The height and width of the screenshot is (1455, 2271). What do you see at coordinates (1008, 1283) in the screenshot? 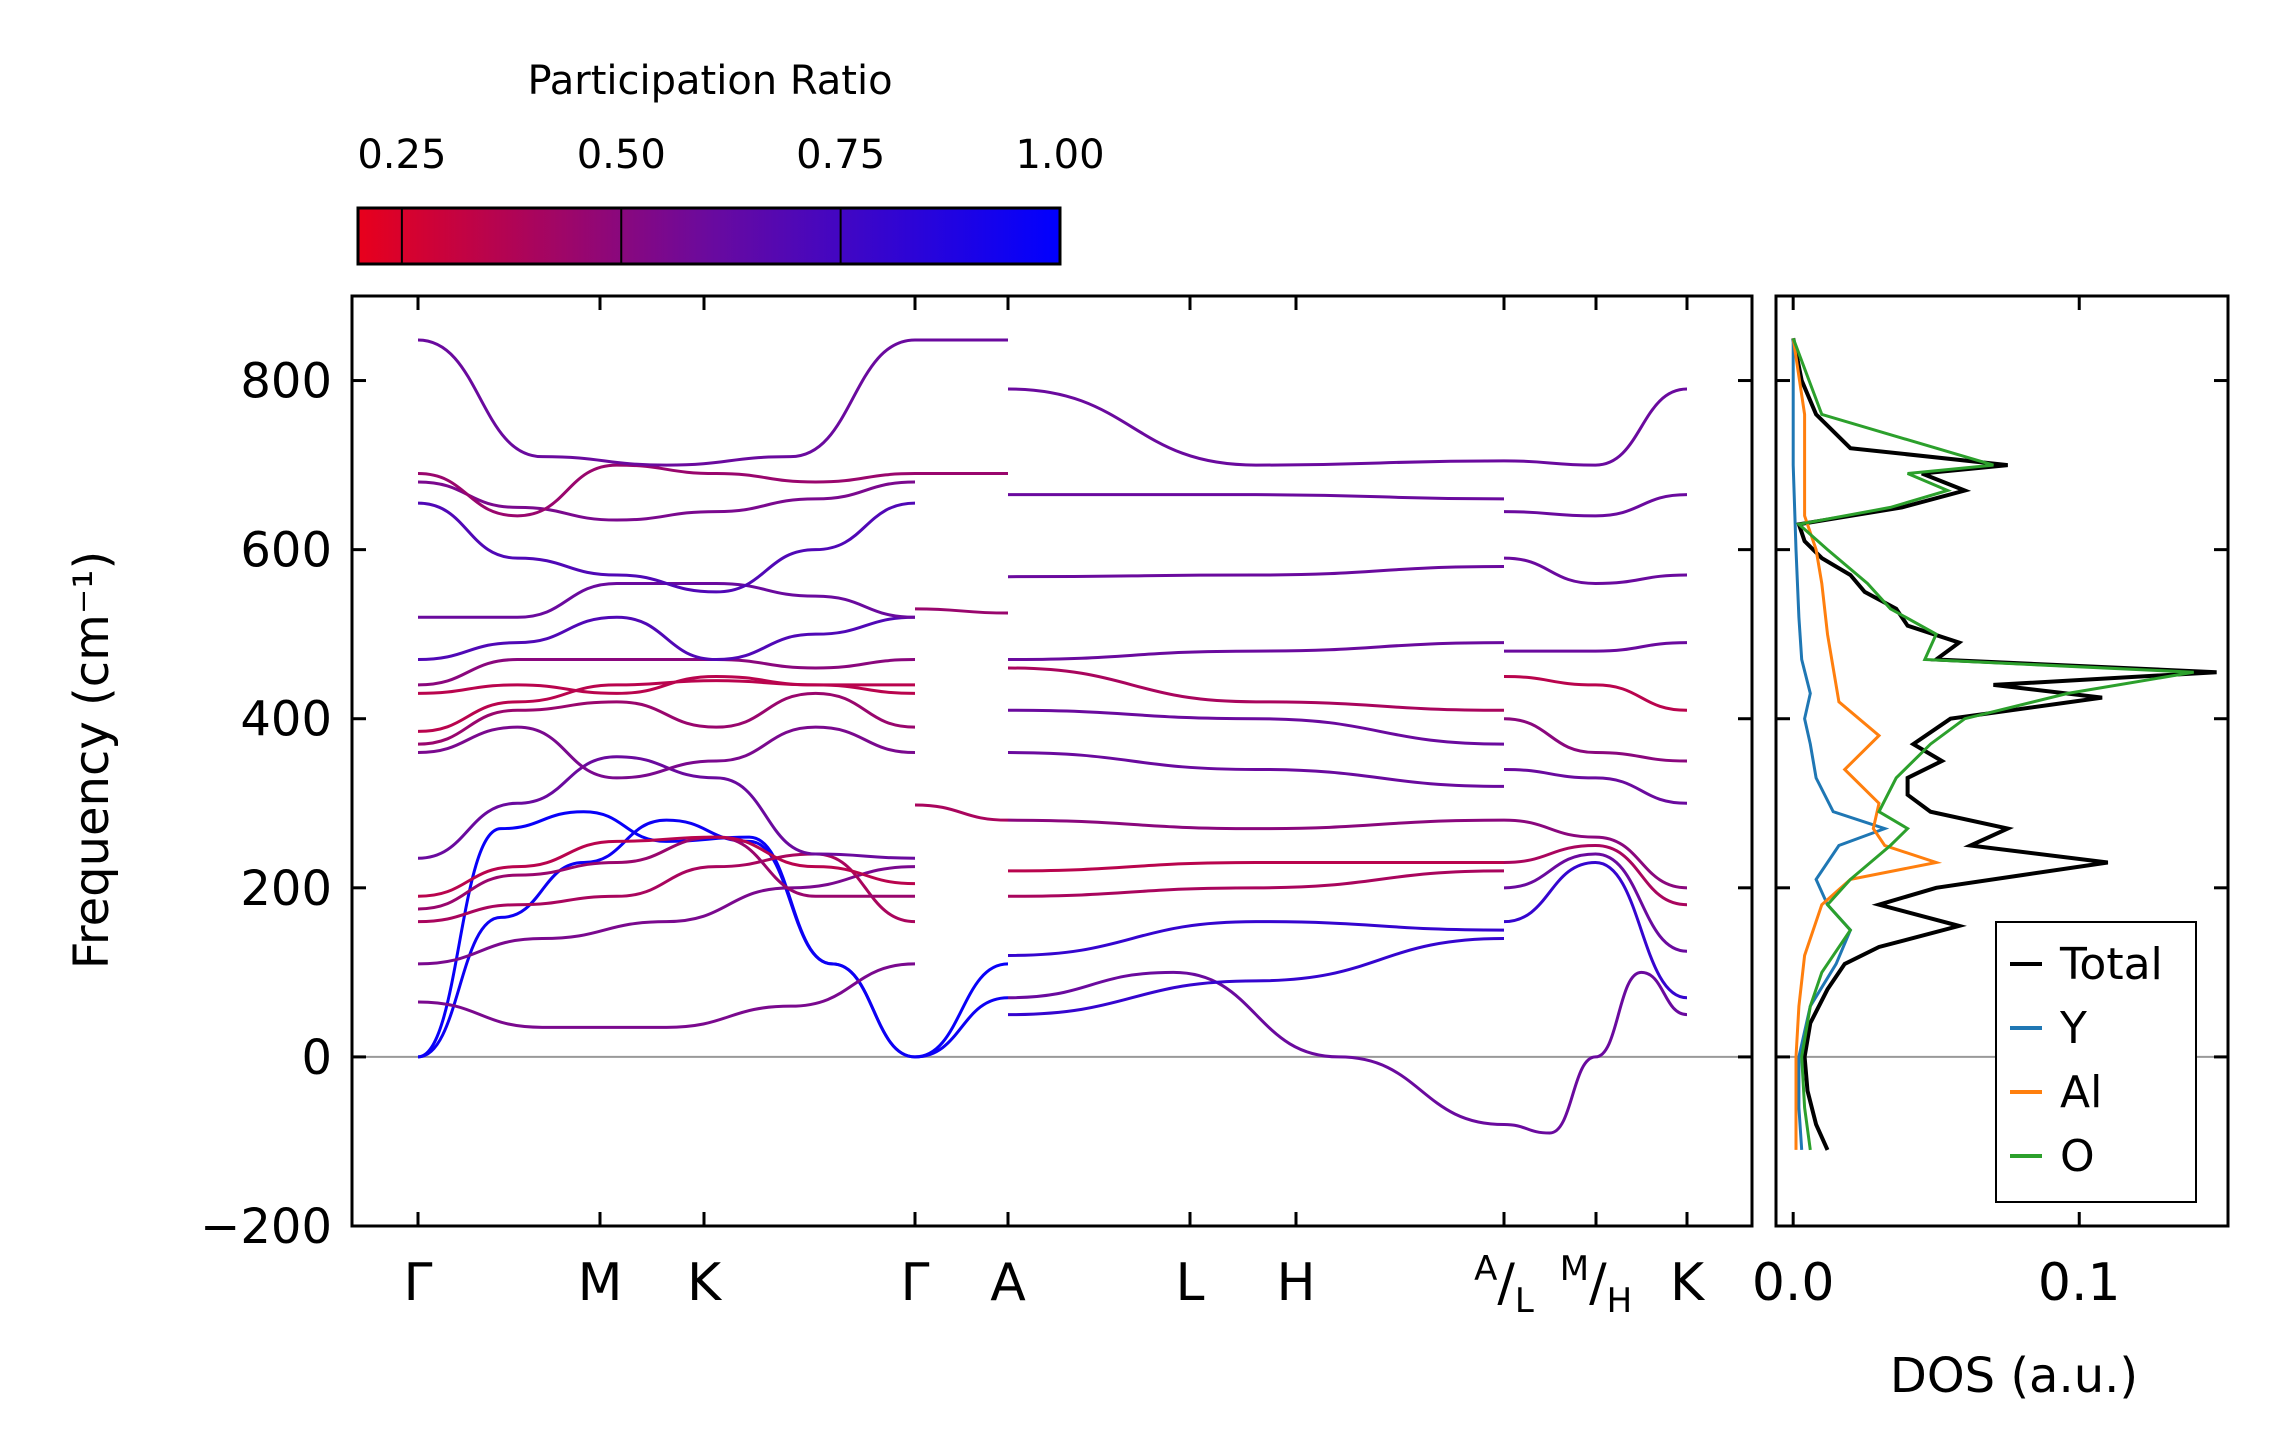
I see `x-tick-label: A` at bounding box center [1008, 1283].